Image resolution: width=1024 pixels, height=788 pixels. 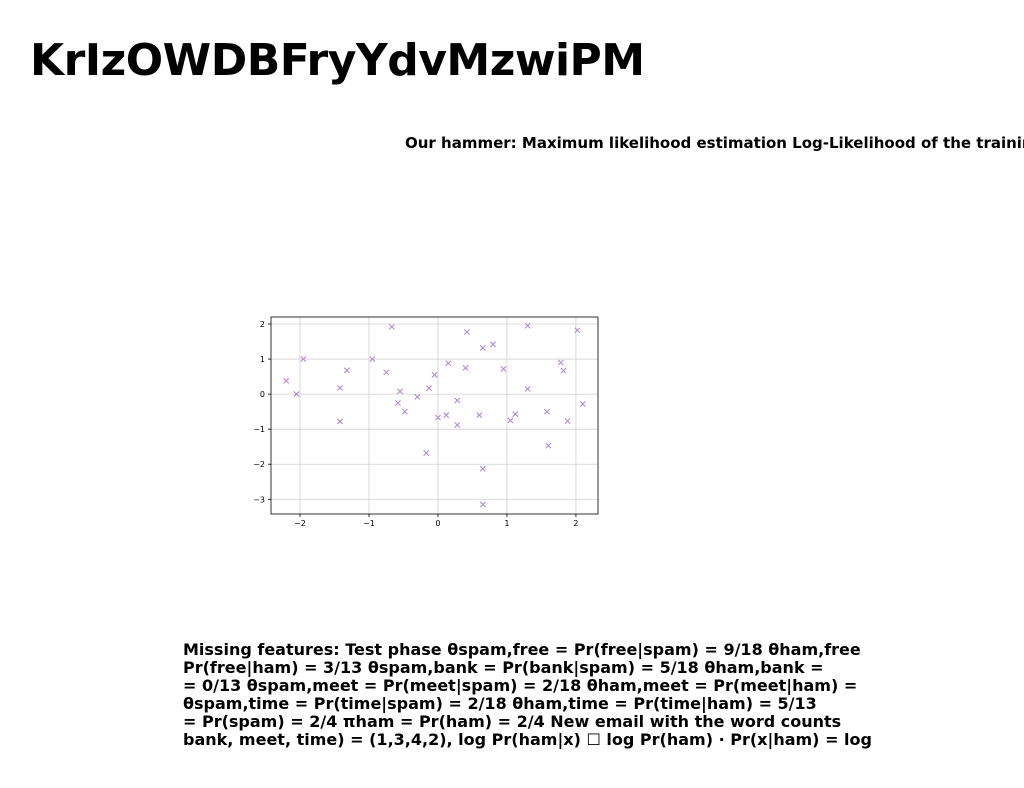 I want to click on y-tick-label: 2, so click(x=262, y=324).